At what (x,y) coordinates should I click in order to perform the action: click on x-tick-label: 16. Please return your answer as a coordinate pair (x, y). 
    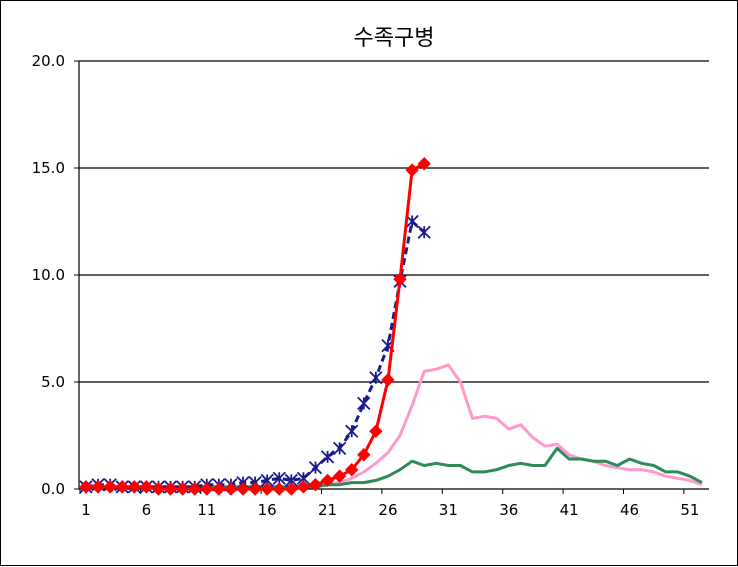
    Looking at the image, I should click on (267, 510).